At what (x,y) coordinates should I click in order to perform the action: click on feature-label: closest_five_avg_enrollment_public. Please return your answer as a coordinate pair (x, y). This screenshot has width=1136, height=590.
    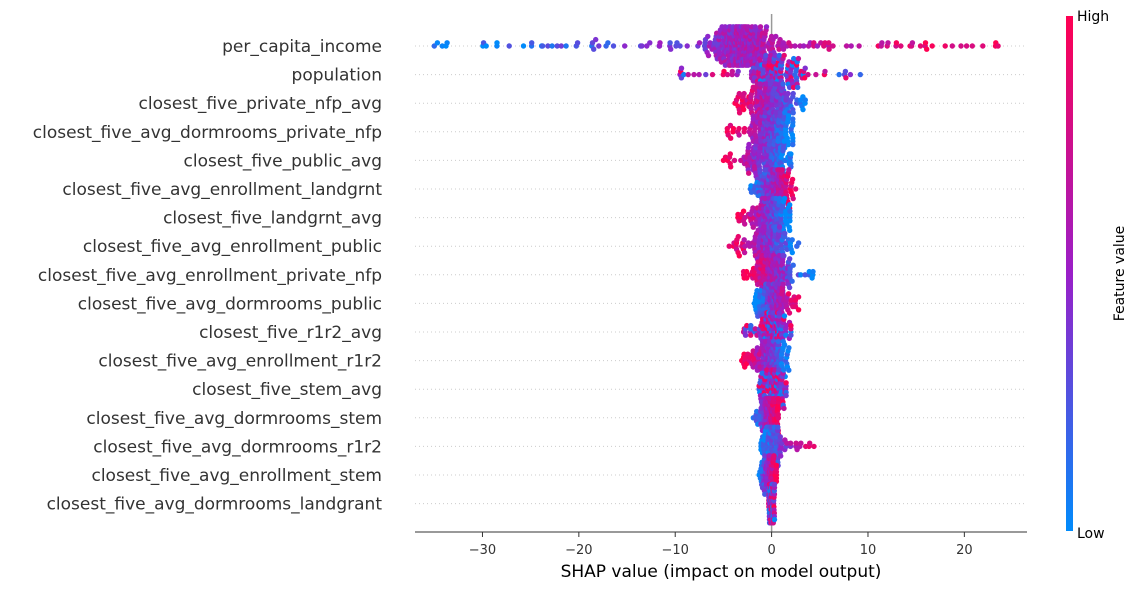
    Looking at the image, I should click on (232, 247).